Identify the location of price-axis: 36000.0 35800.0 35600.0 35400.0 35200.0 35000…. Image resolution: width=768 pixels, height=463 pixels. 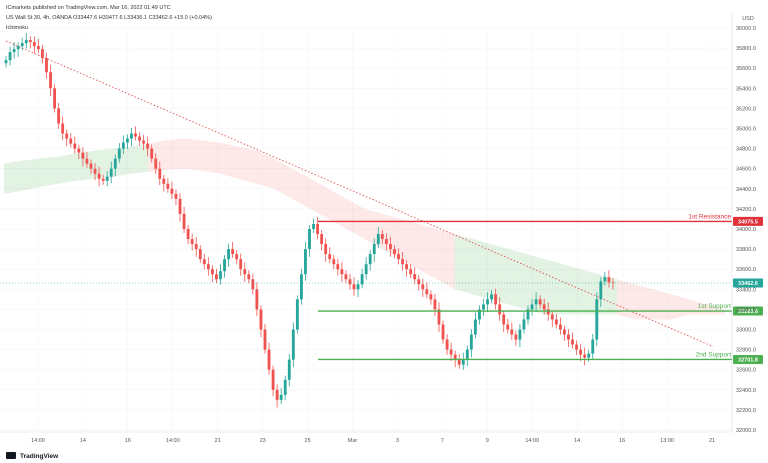
(746, 230).